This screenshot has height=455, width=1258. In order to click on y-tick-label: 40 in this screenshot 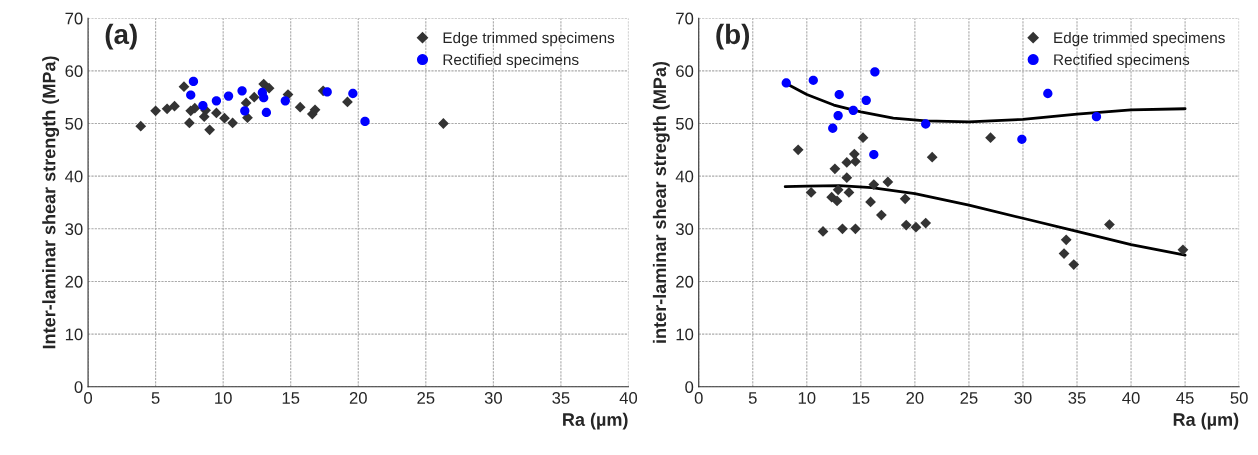, I will do `click(684, 176)`.